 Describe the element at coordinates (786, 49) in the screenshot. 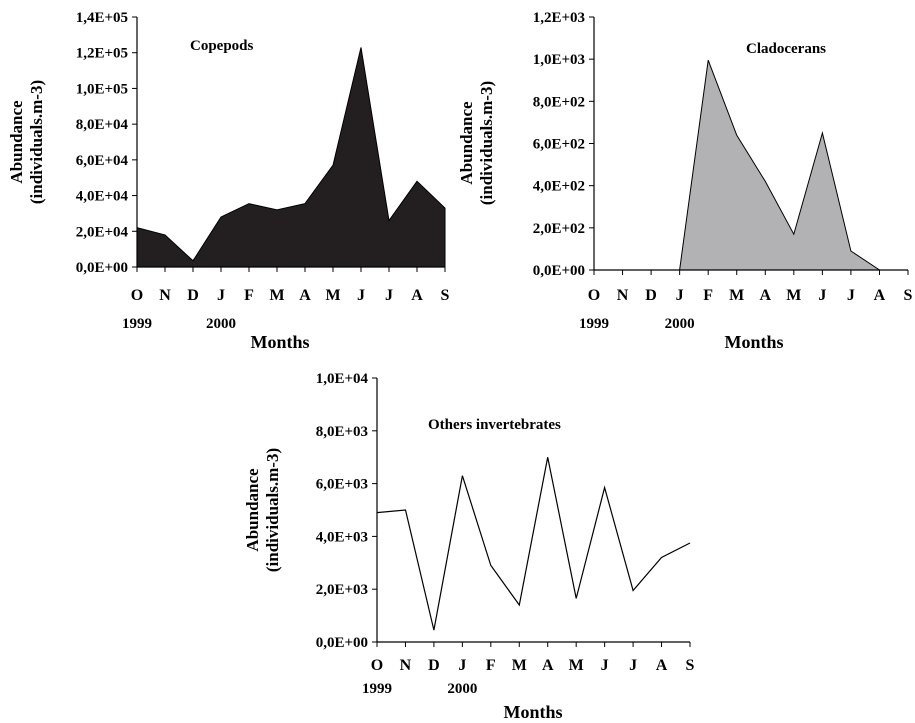

I see `chart-title: Cladocerans` at that location.